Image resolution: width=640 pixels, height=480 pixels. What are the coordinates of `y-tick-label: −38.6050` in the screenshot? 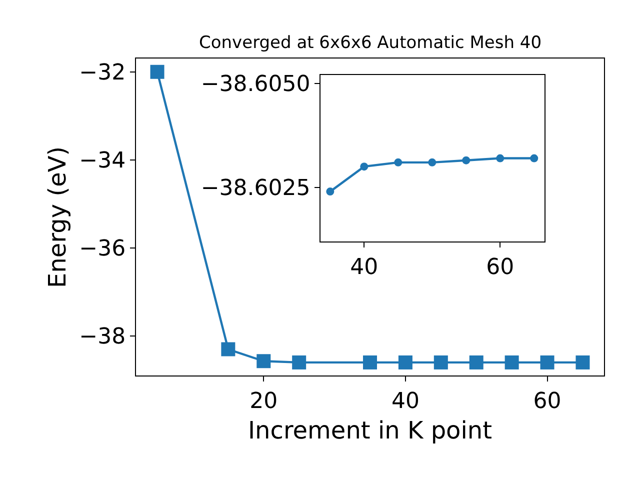 It's located at (255, 85).